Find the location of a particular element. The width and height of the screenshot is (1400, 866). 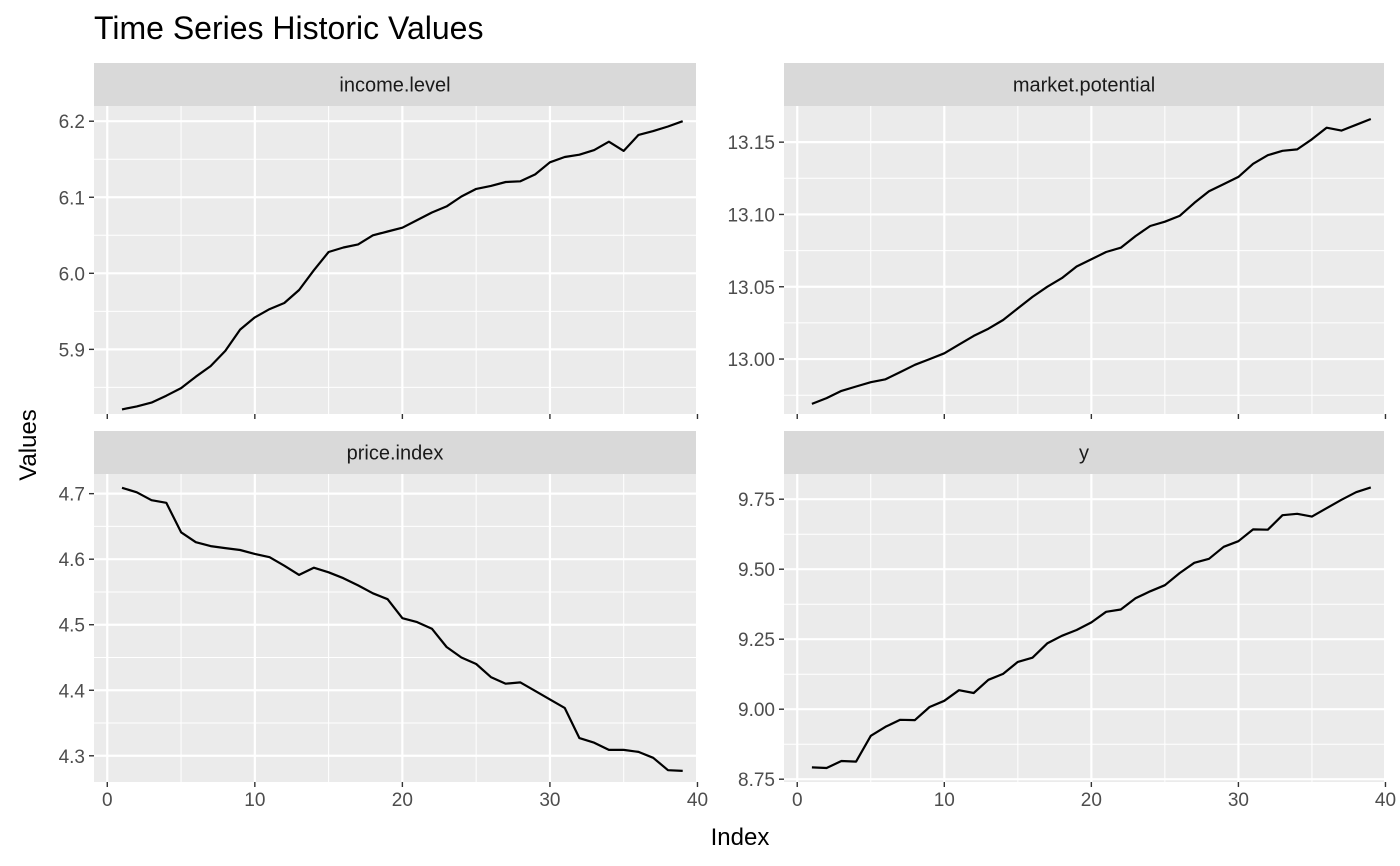

facet-strip-label: price.index is located at coordinates (395, 454).